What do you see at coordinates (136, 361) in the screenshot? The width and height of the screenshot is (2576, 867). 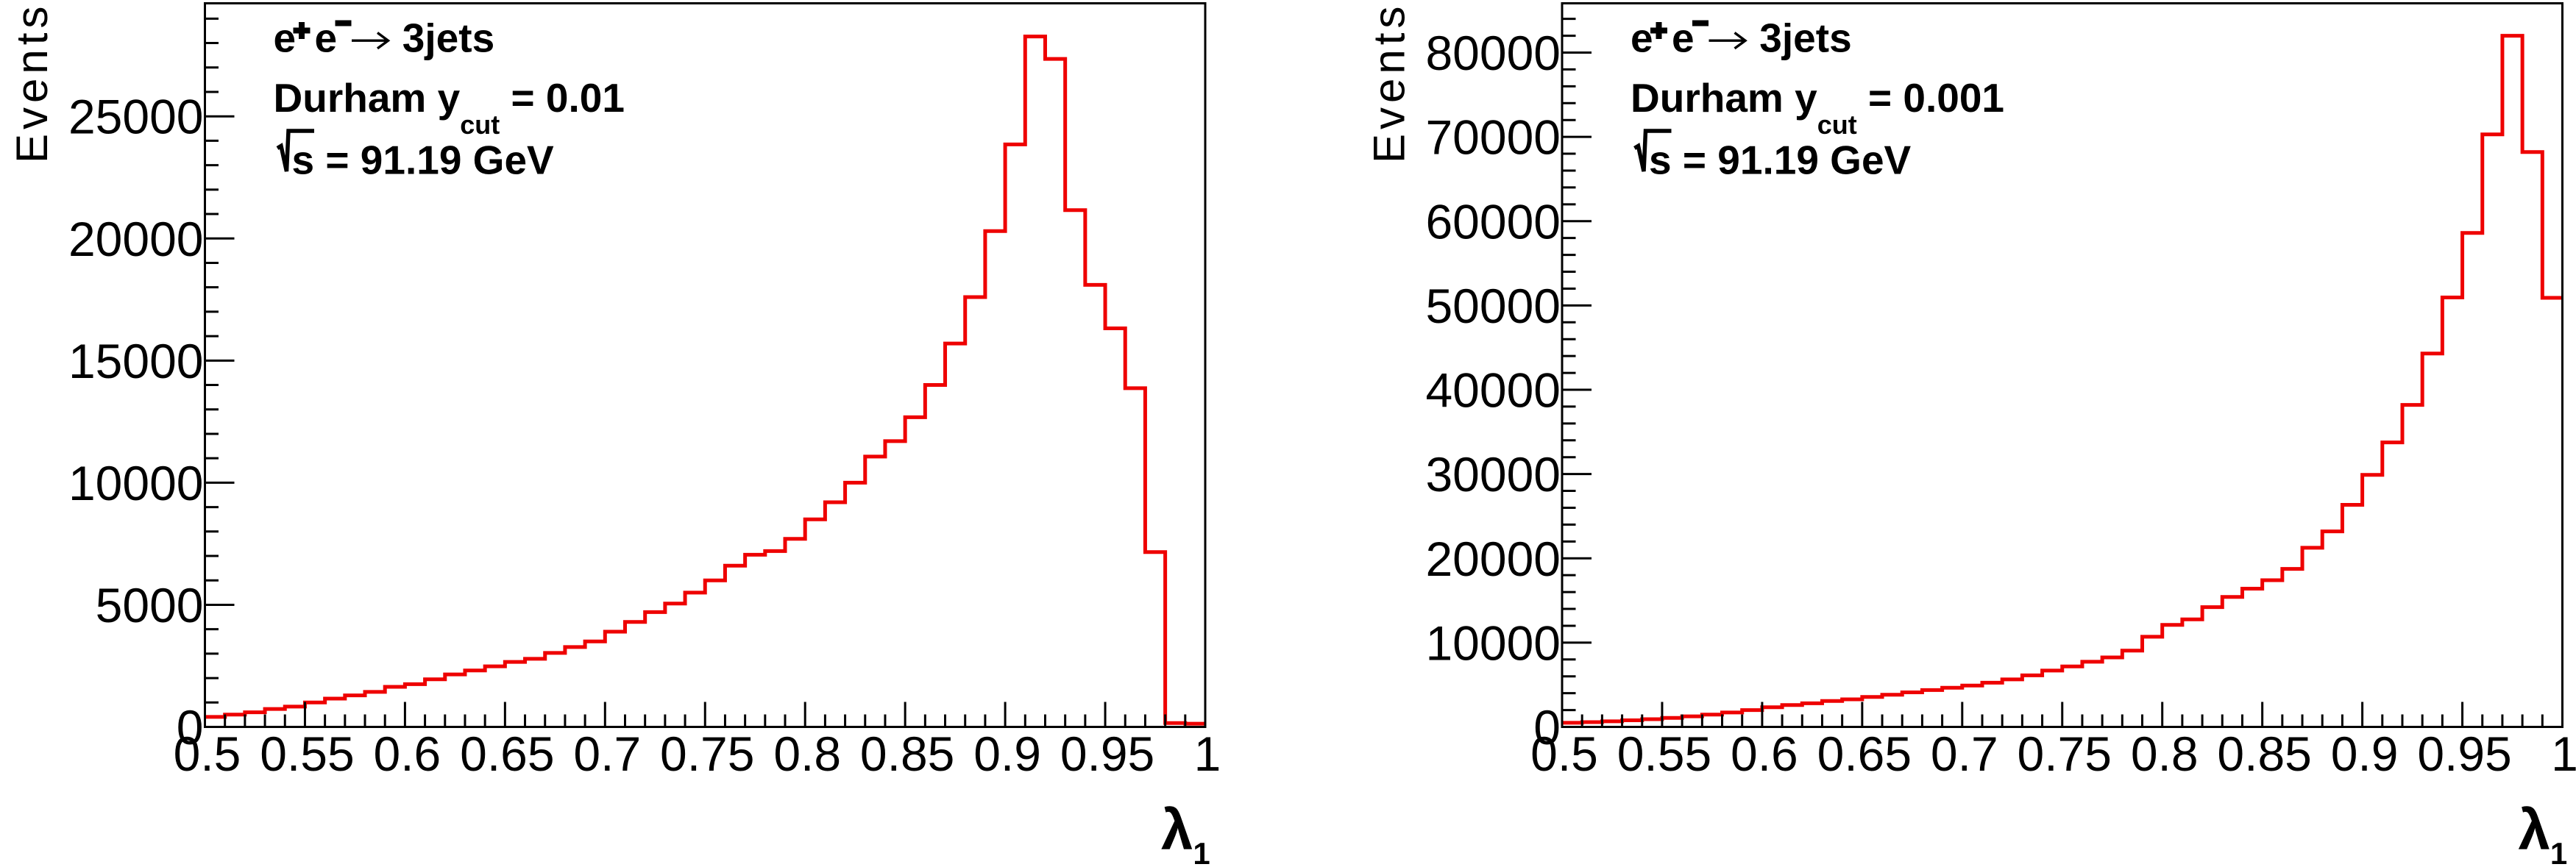 I see `svg-text: 15000` at bounding box center [136, 361].